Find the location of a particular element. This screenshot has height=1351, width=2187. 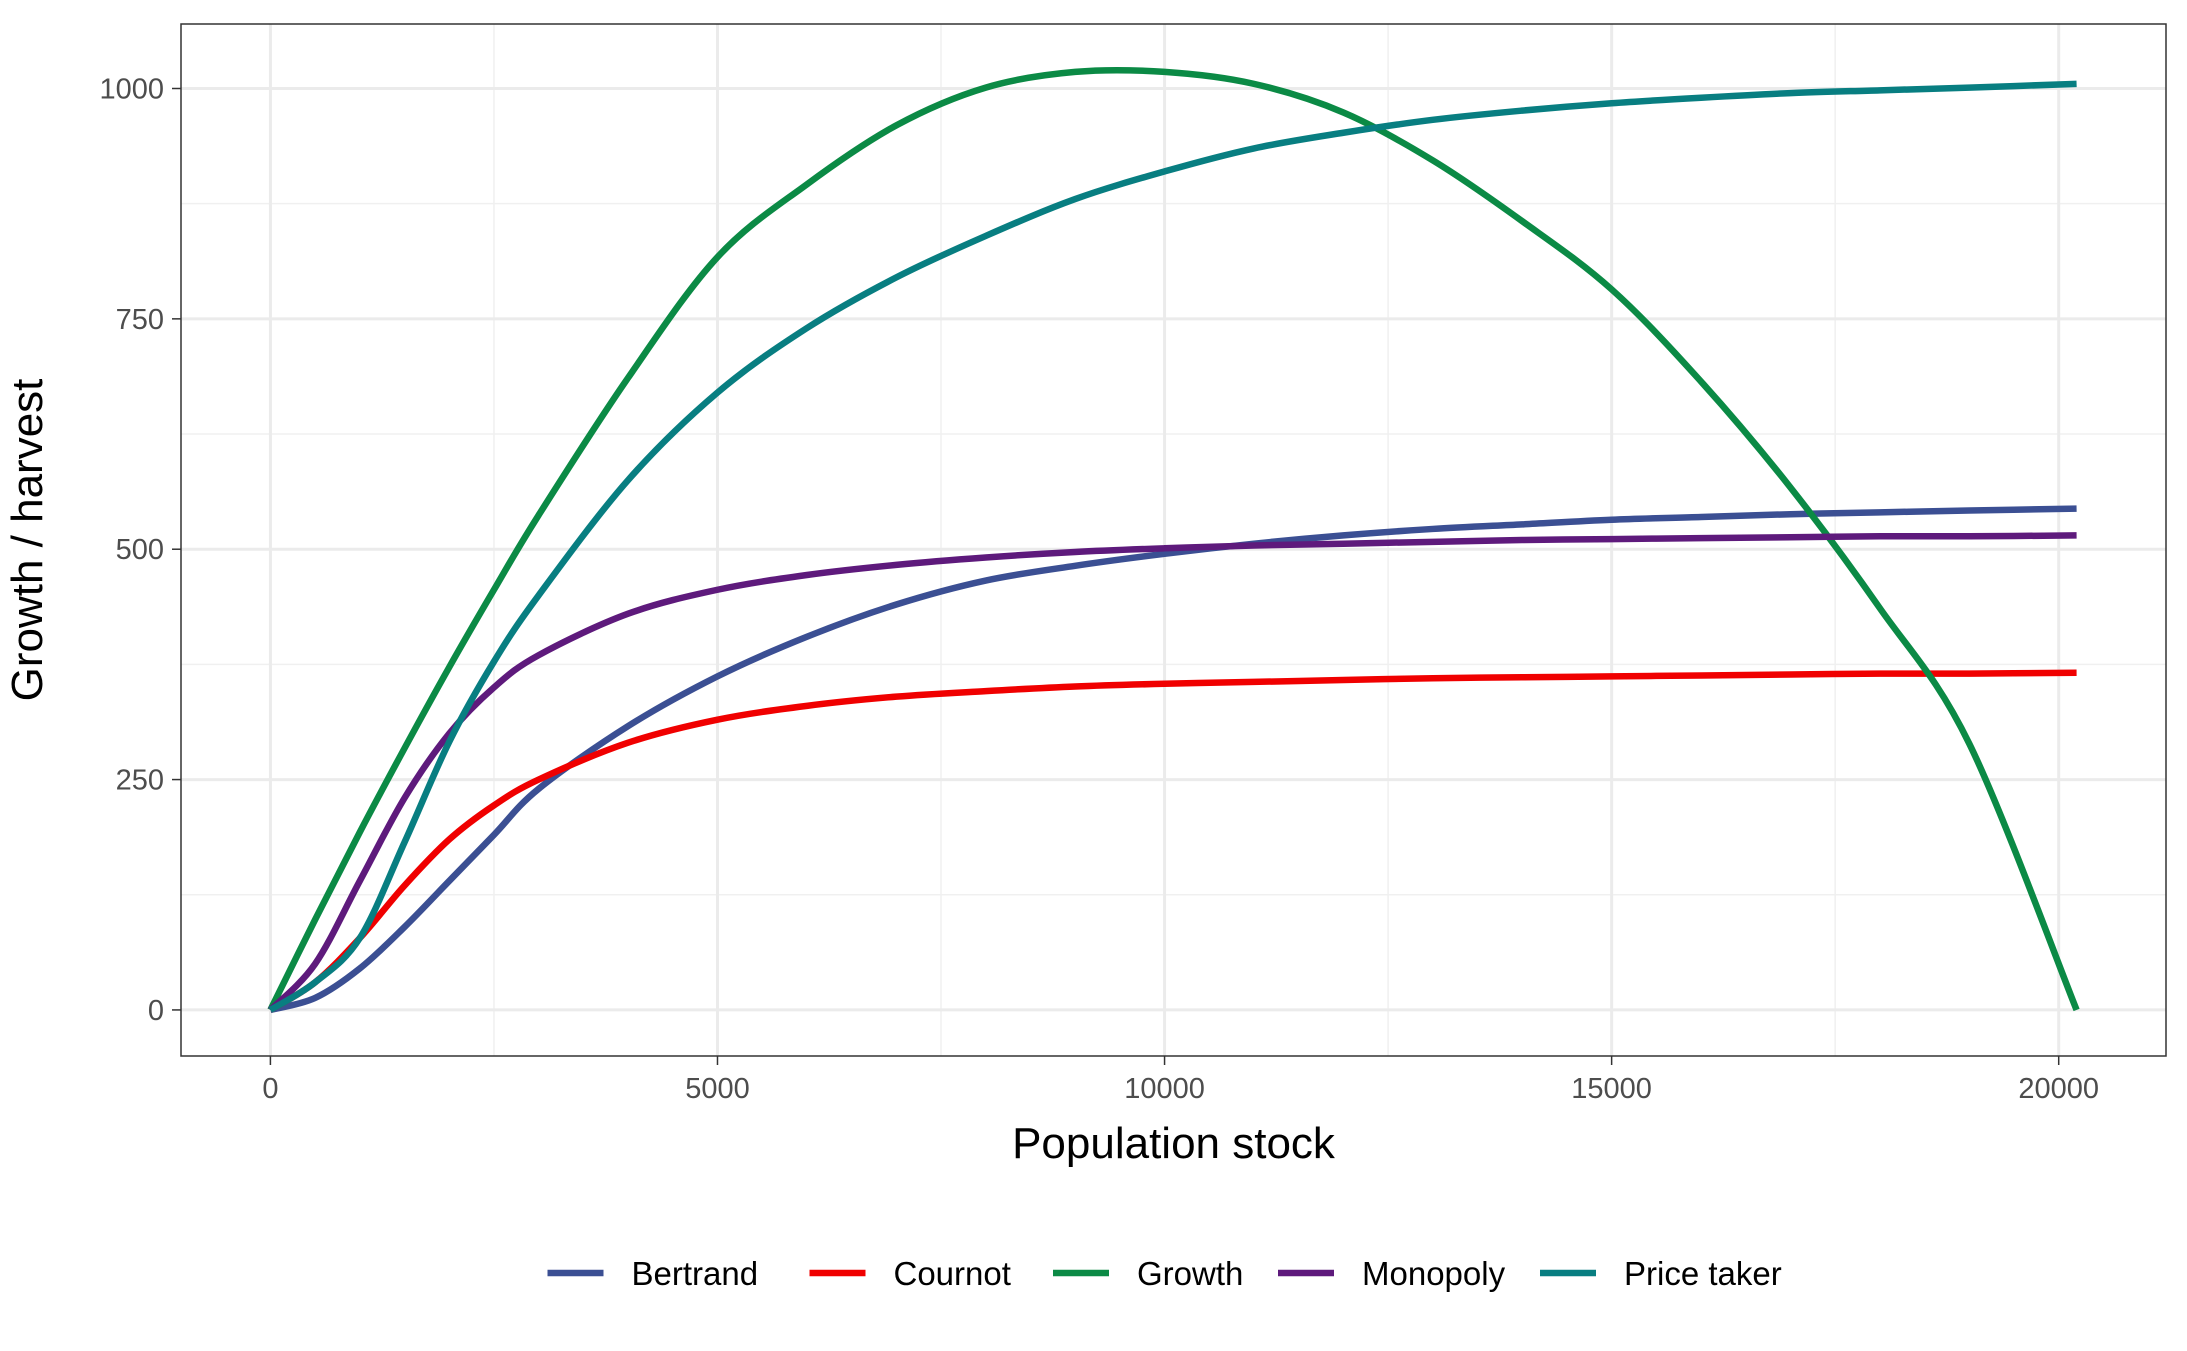

y-axis-title: Growth / harvest is located at coordinates (27, 540).